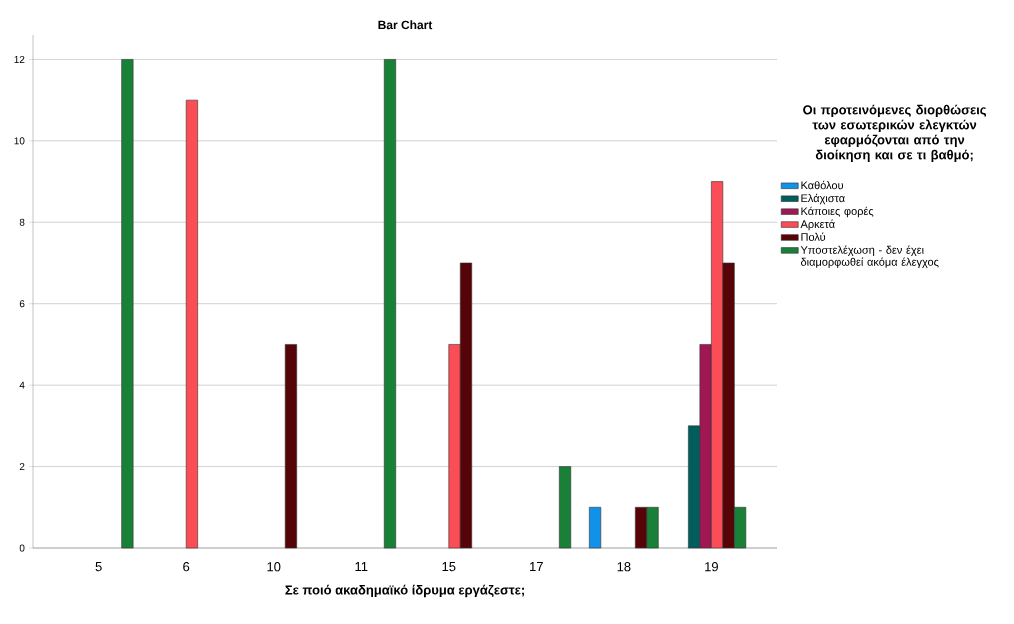 This screenshot has width=1014, height=624. What do you see at coordinates (624, 567) in the screenshot?
I see `x-tick-label: 18` at bounding box center [624, 567].